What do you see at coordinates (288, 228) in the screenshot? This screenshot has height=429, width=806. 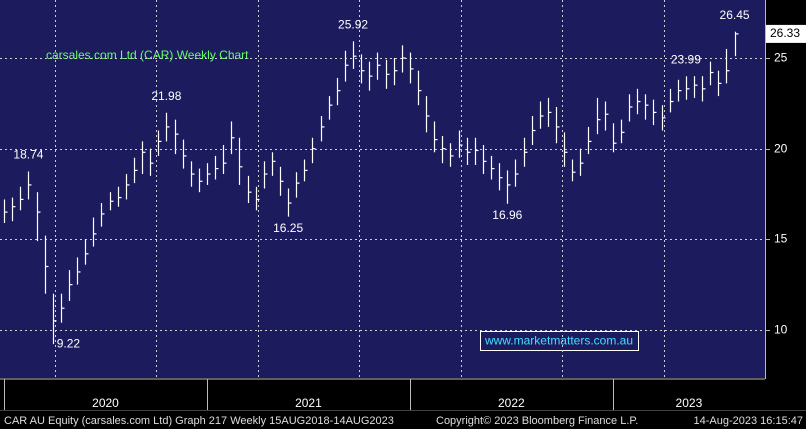 I see `annotation: 16.25` at bounding box center [288, 228].